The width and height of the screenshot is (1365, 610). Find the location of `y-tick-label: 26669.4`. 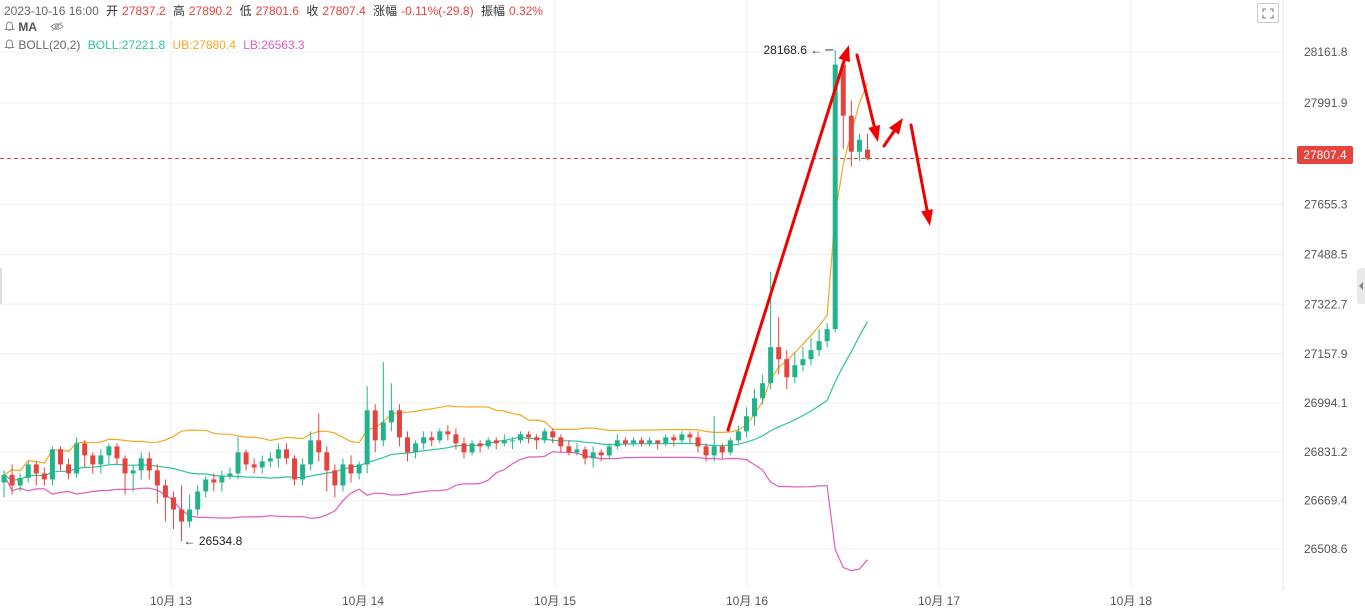

y-tick-label: 26669.4 is located at coordinates (1326, 501).